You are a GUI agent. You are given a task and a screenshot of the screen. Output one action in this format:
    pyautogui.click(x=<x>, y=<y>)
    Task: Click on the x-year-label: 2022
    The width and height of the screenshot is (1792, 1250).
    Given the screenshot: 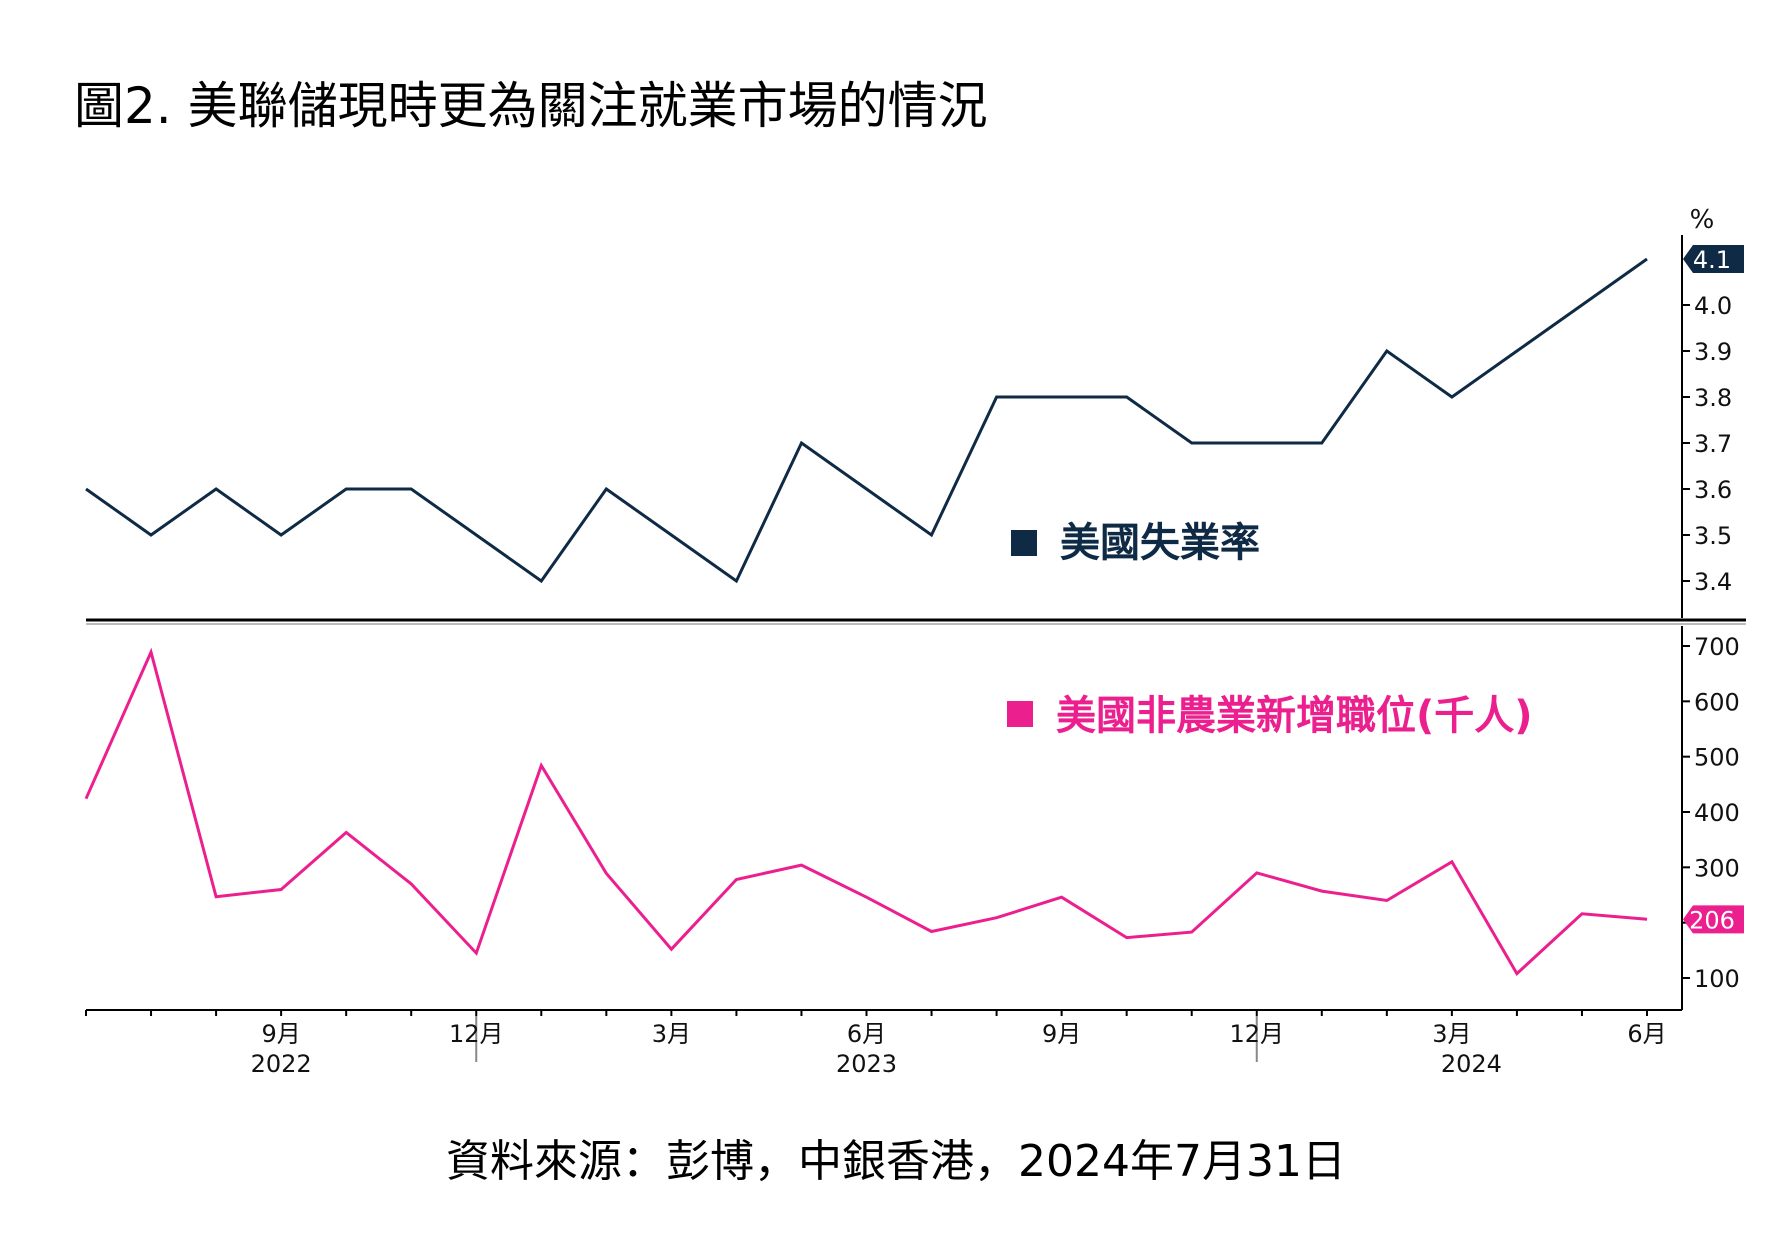 What is the action you would take?
    pyautogui.click(x=281, y=1064)
    